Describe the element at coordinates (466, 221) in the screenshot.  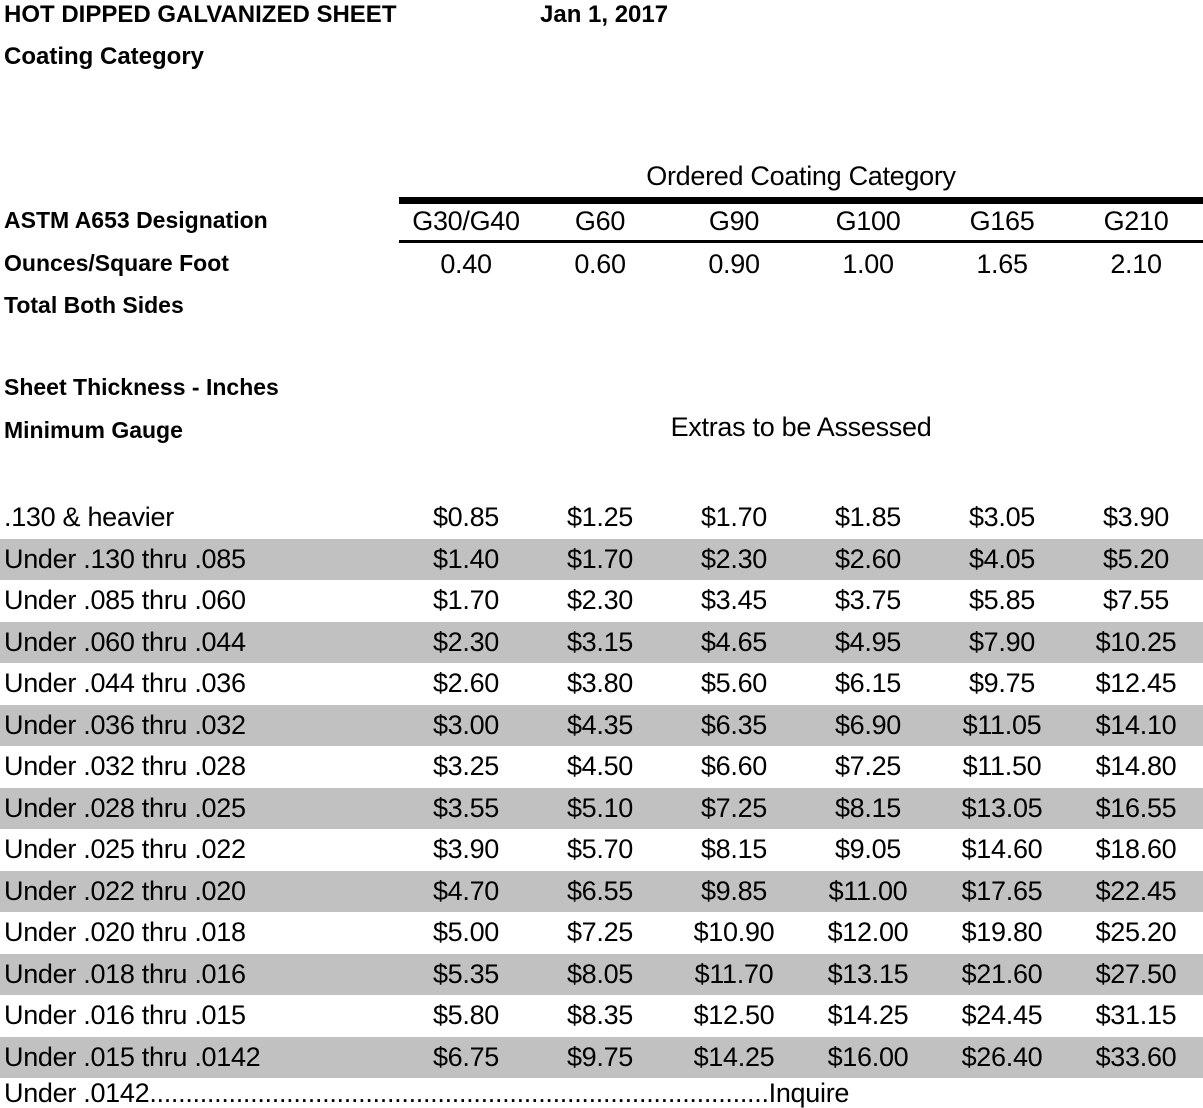
I see `designation-cell: G30/G40` at that location.